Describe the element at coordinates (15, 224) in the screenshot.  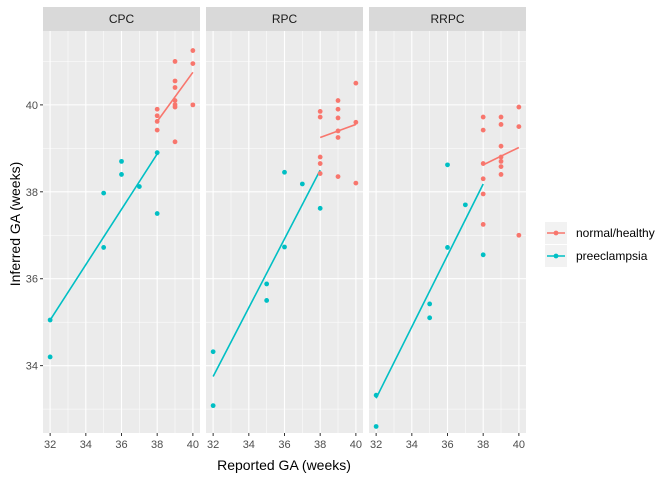
I see `y-axis-title: Inferred GA (weeks)` at that location.